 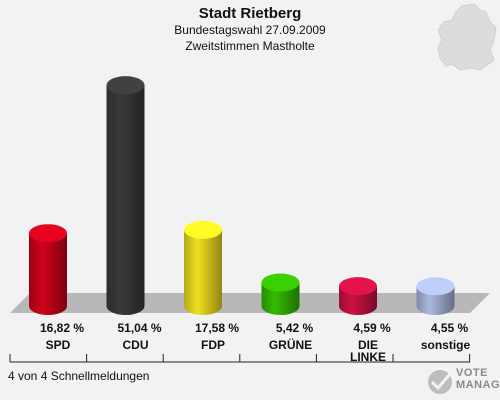 I want to click on category-label-1: CDU, so click(x=136, y=345).